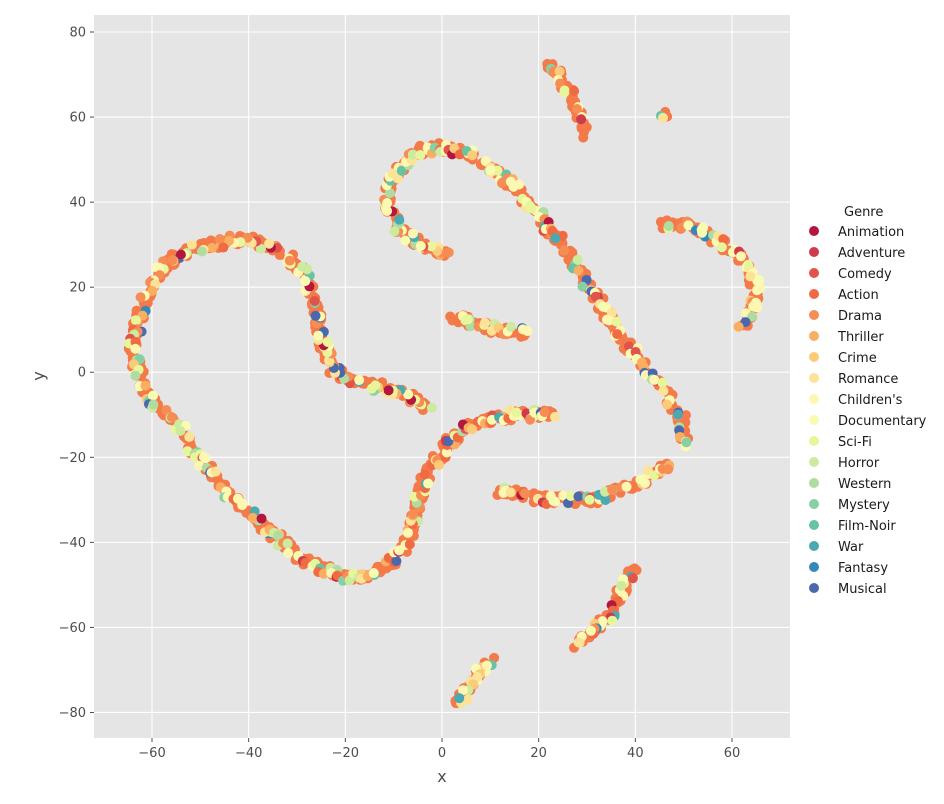  What do you see at coordinates (864, 484) in the screenshot?
I see `legend-label: Western` at bounding box center [864, 484].